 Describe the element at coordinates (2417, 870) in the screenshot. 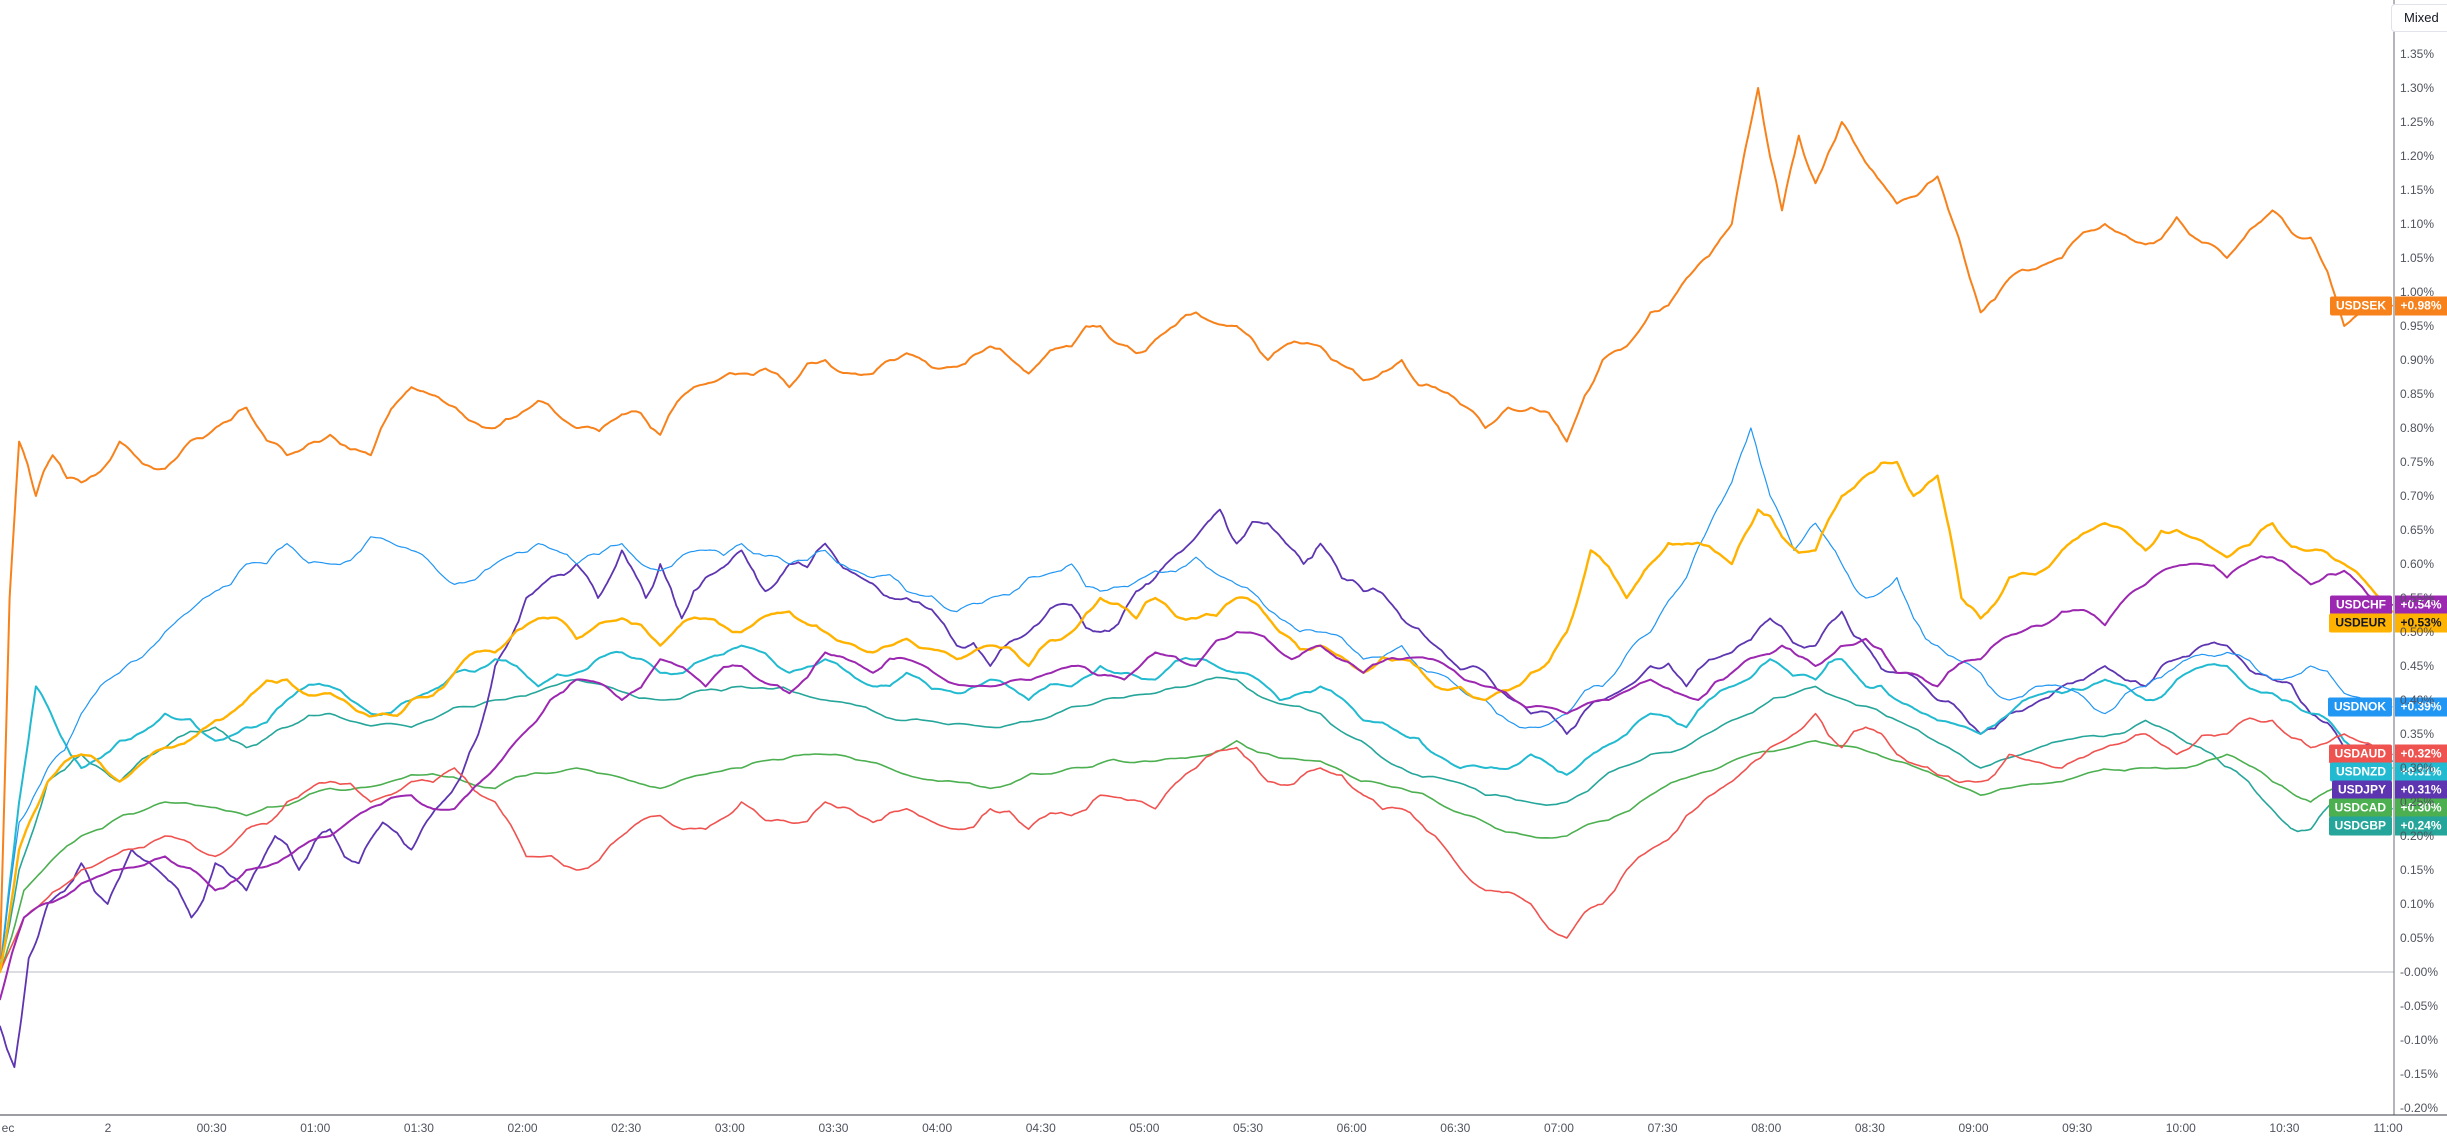

I see `price-tick-label: 0.15%` at that location.